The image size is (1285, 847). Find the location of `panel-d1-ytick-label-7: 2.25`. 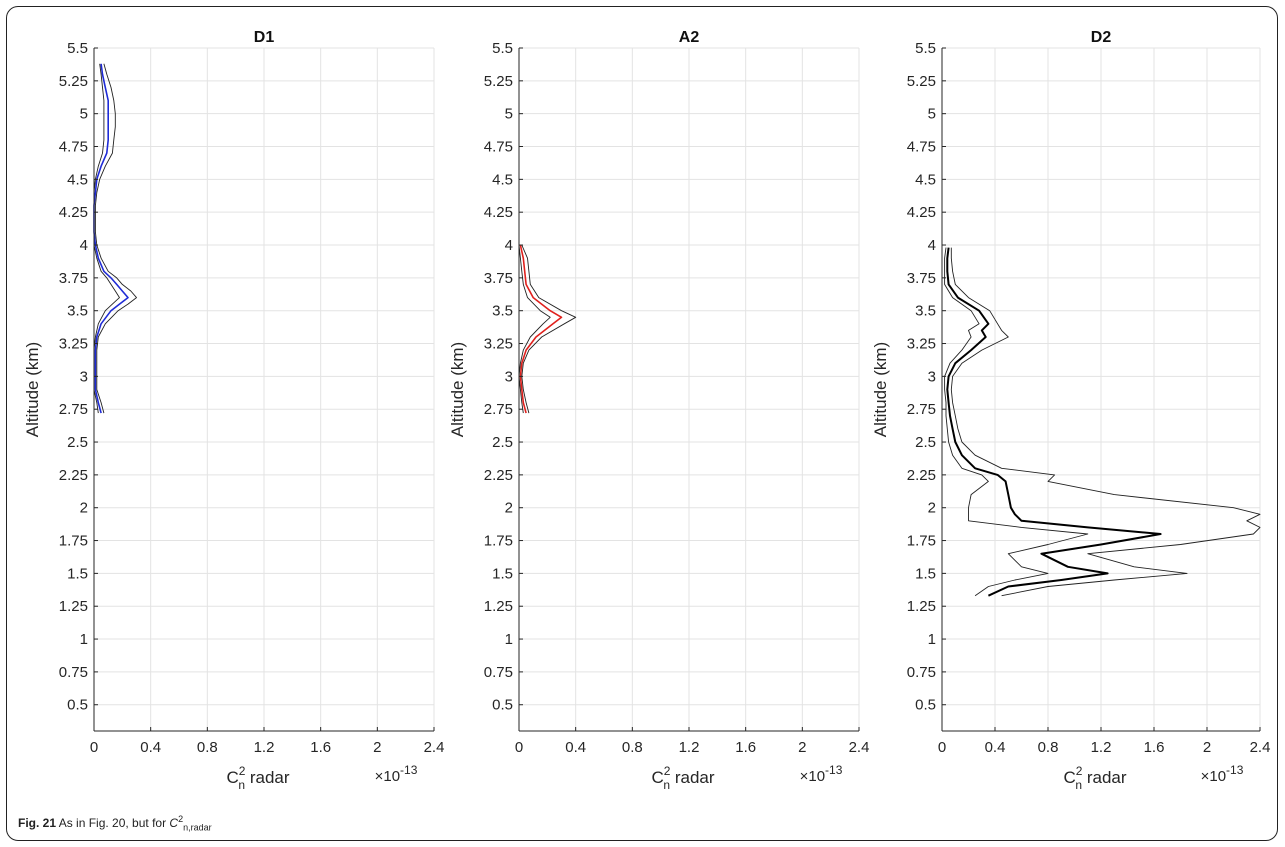

panel-d1-ytick-label-7: 2.25 is located at coordinates (73, 475).